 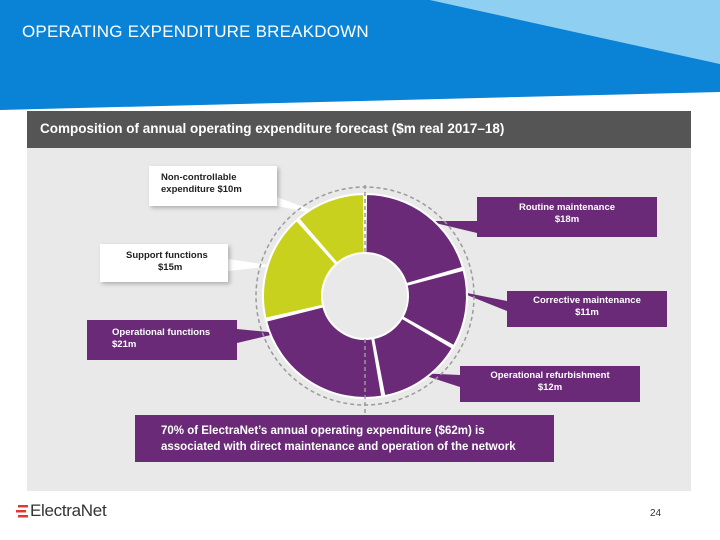 What do you see at coordinates (300, 269) in the screenshot?
I see `donut-slice-support-functions` at bounding box center [300, 269].